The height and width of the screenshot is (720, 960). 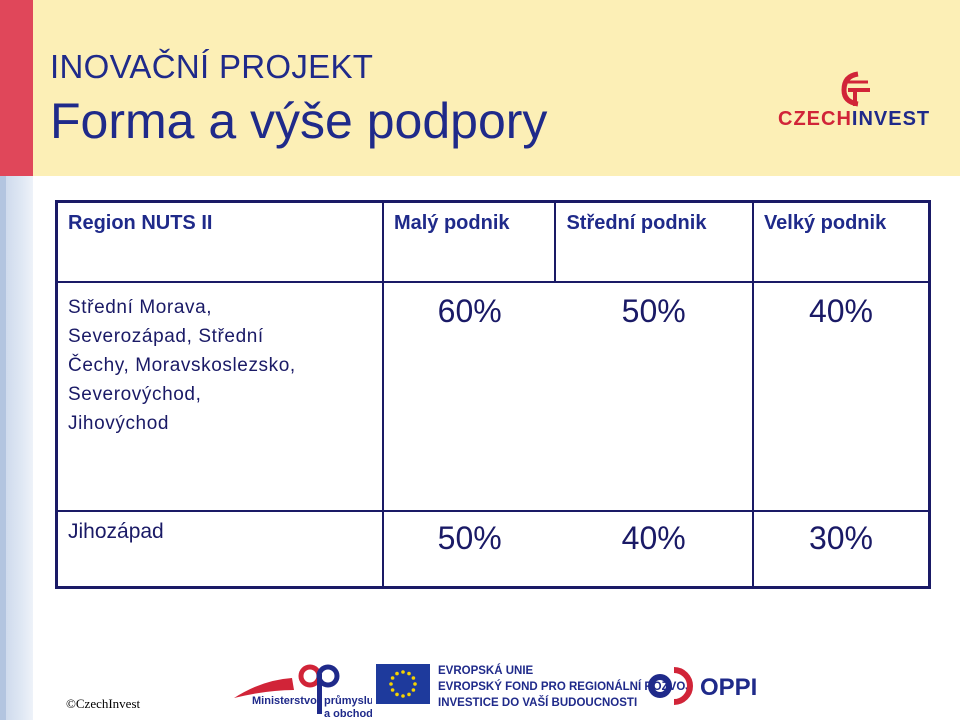 What do you see at coordinates (348, 701) in the screenshot?
I see `mpo-line: průmyslu` at bounding box center [348, 701].